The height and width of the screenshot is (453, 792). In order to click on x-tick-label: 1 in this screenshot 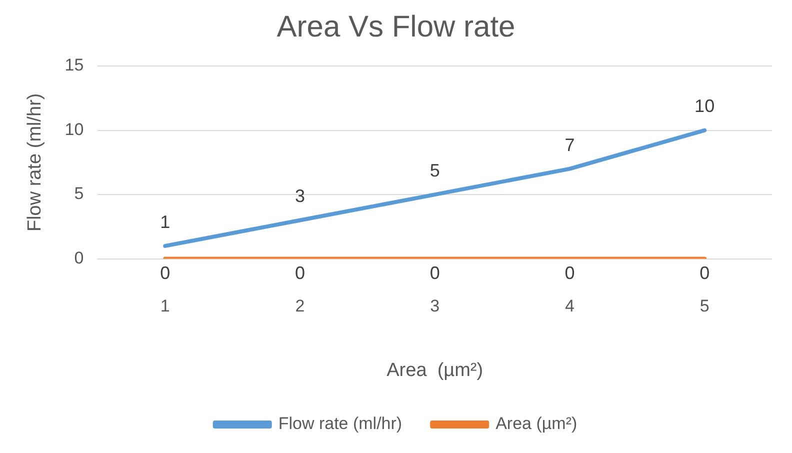, I will do `click(165, 306)`.